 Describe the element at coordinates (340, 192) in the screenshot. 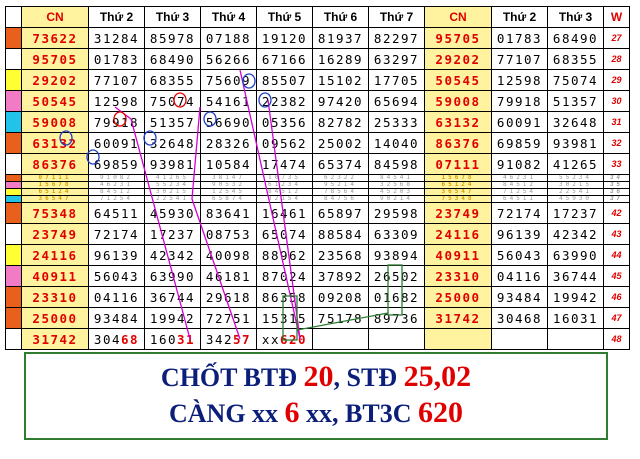

I see `day-value: 78564` at that location.